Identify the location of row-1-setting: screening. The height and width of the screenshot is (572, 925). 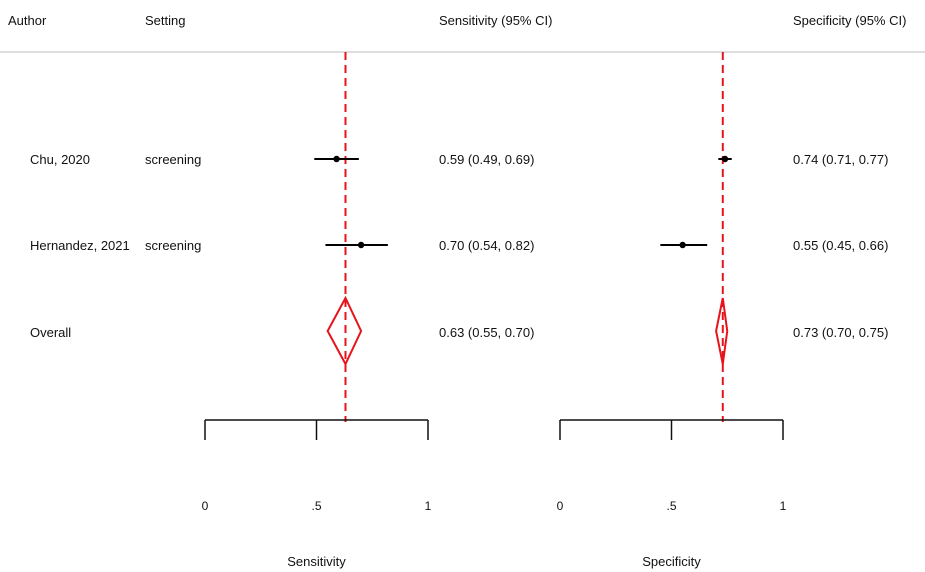
(173, 159).